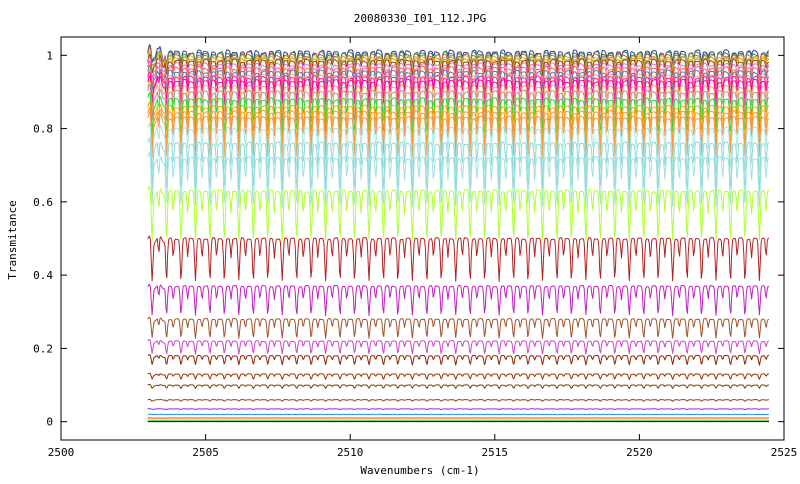 The image size is (800, 484). What do you see at coordinates (784, 452) in the screenshot?
I see `x-tick-label: 2525` at bounding box center [784, 452].